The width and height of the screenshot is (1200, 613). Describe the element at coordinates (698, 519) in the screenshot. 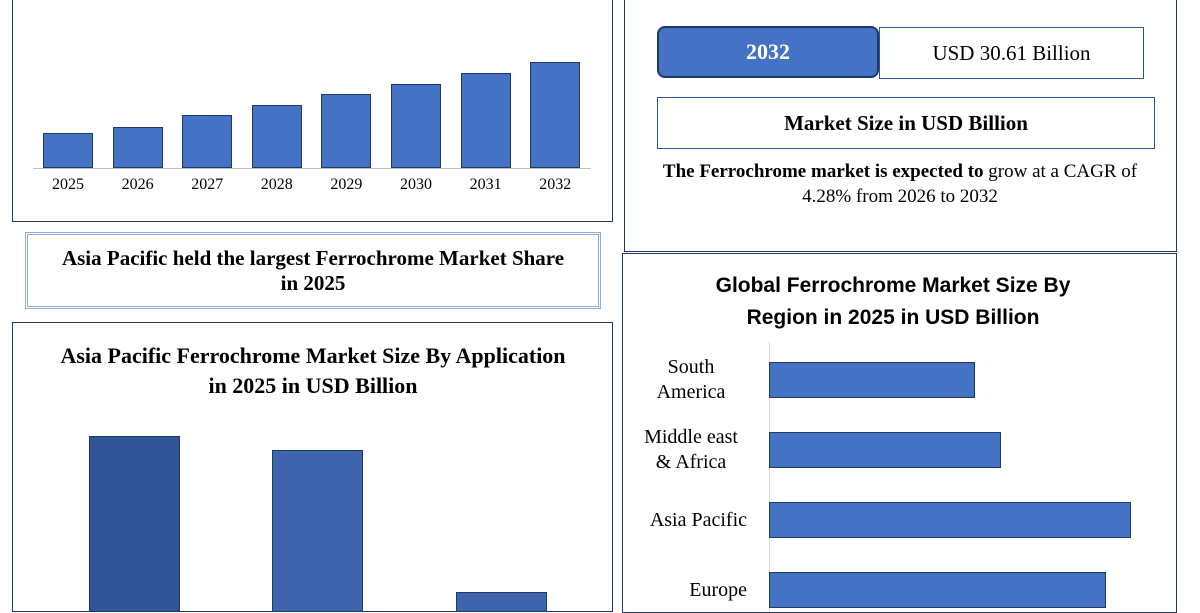

I see `y-tick-text: Asia Pacific` at that location.